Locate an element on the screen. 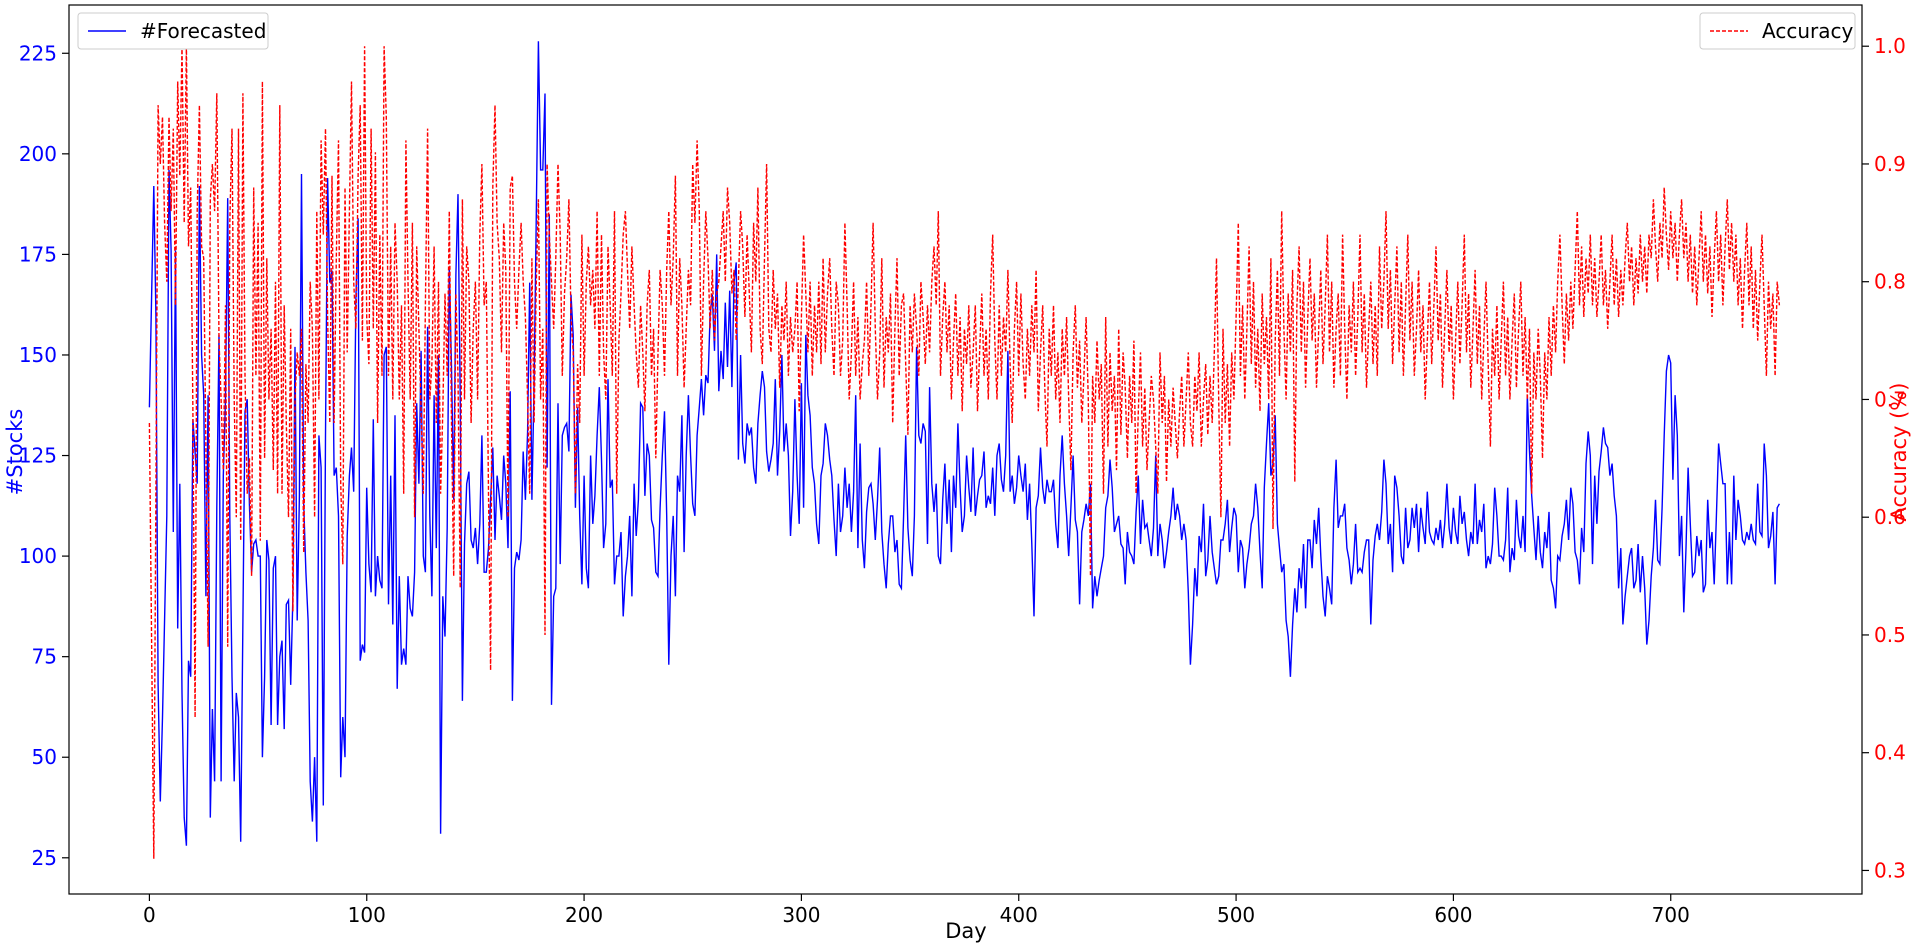  y-right-tick-label: 0.3 is located at coordinates (1890, 870).